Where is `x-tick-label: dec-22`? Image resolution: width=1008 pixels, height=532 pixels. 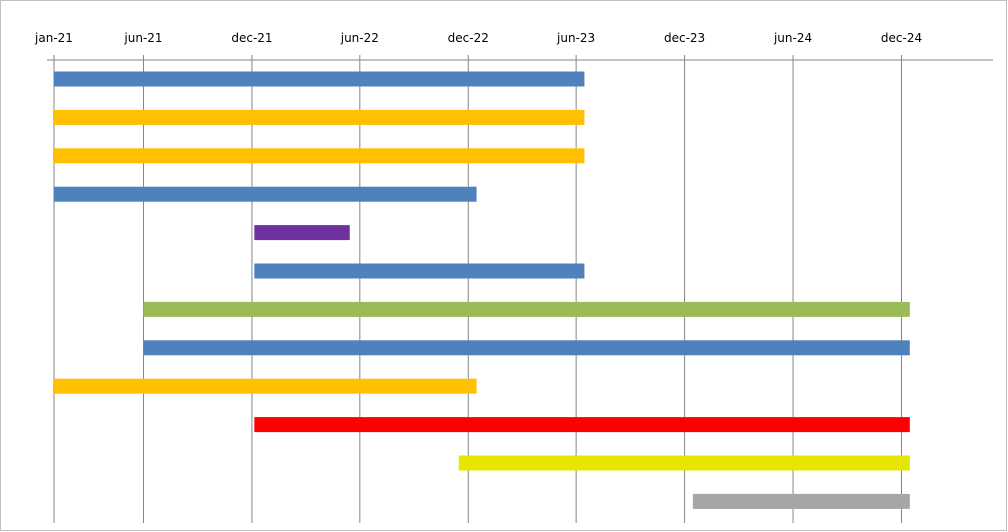
x-tick-label: dec-22 is located at coordinates (468, 38).